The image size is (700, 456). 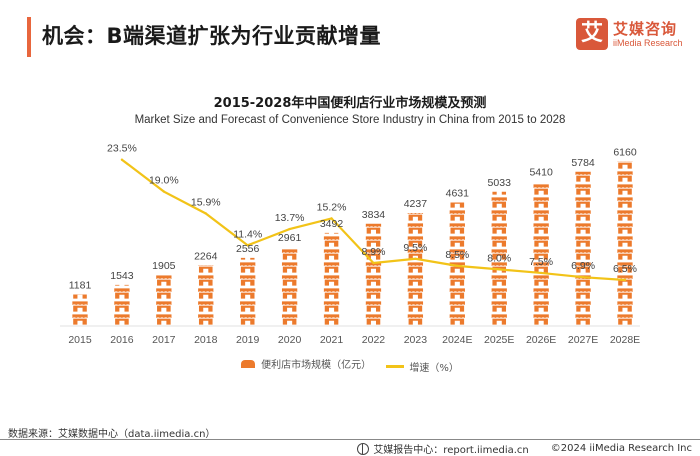 I want to click on copyright: ©2024 iiMedia Research Inc, so click(x=621, y=448).